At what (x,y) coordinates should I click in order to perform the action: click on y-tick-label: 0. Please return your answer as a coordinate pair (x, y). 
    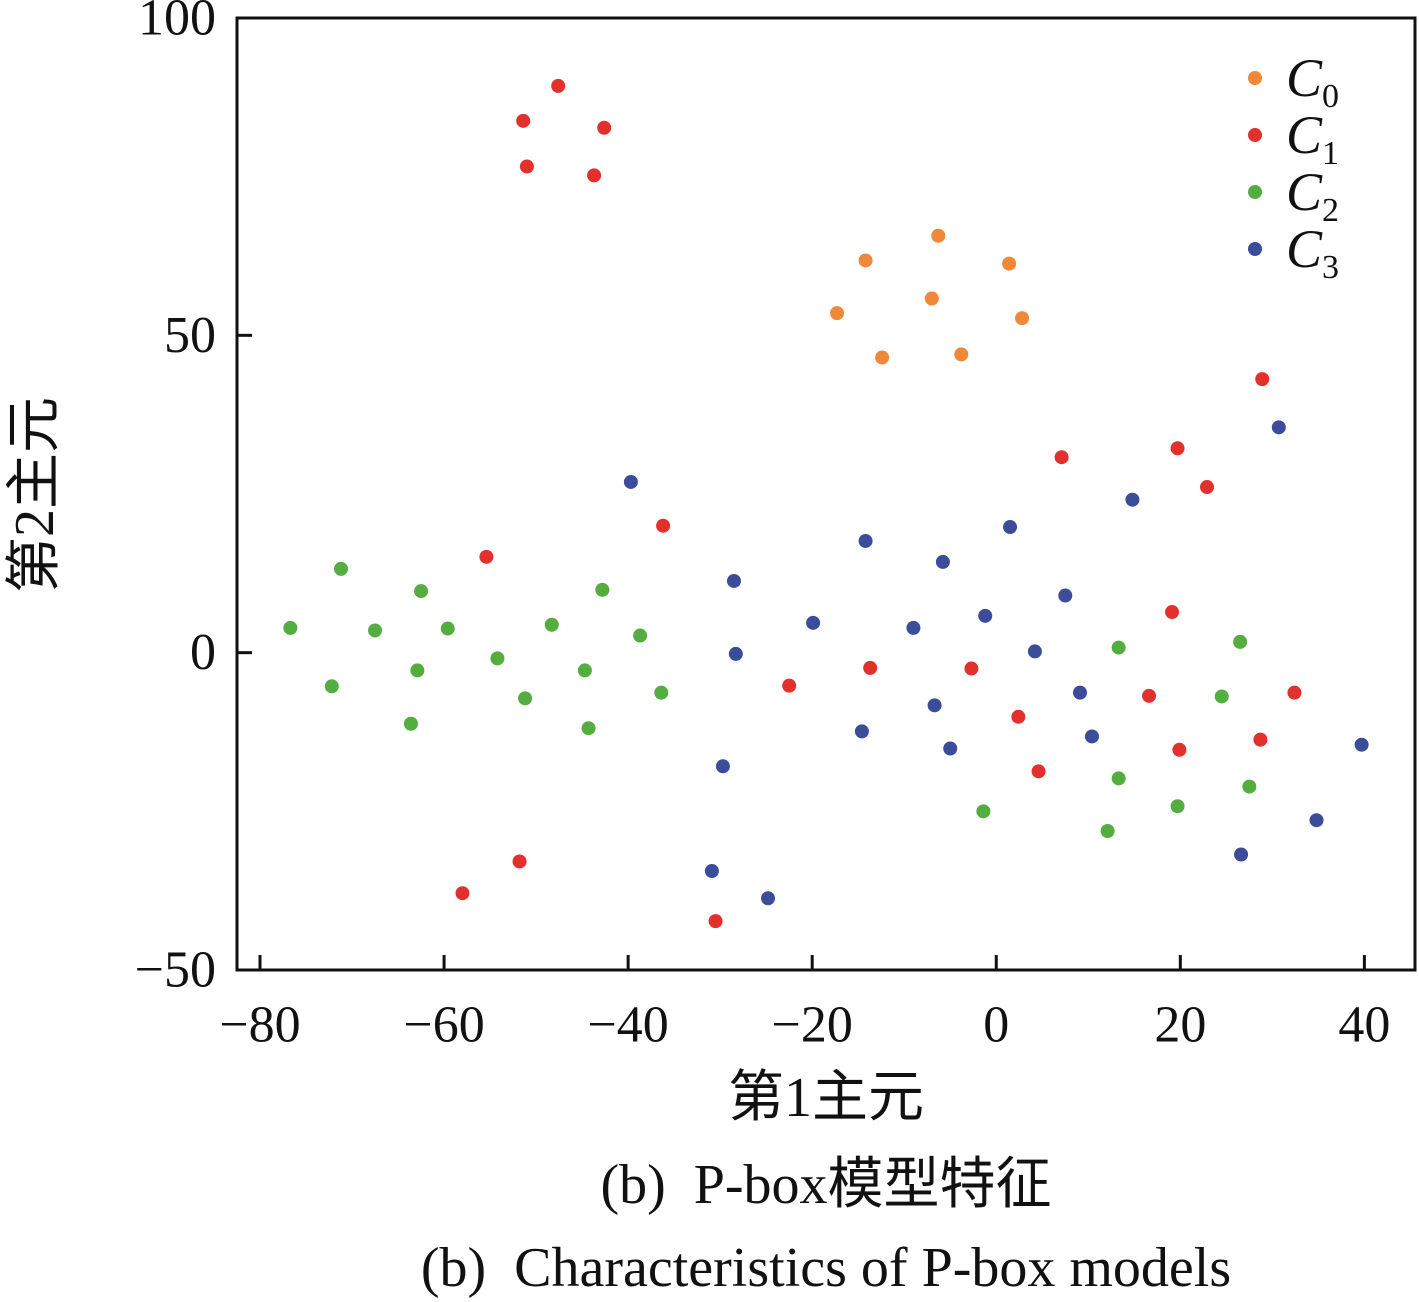
    Looking at the image, I should click on (203, 652).